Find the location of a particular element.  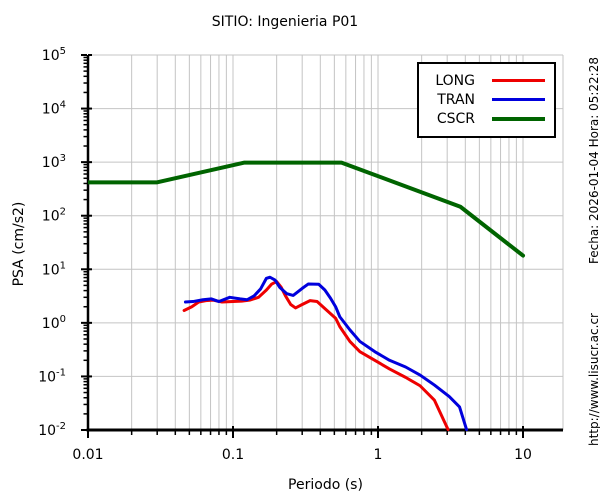

x-tick-label: 0.1 is located at coordinates (233, 455).